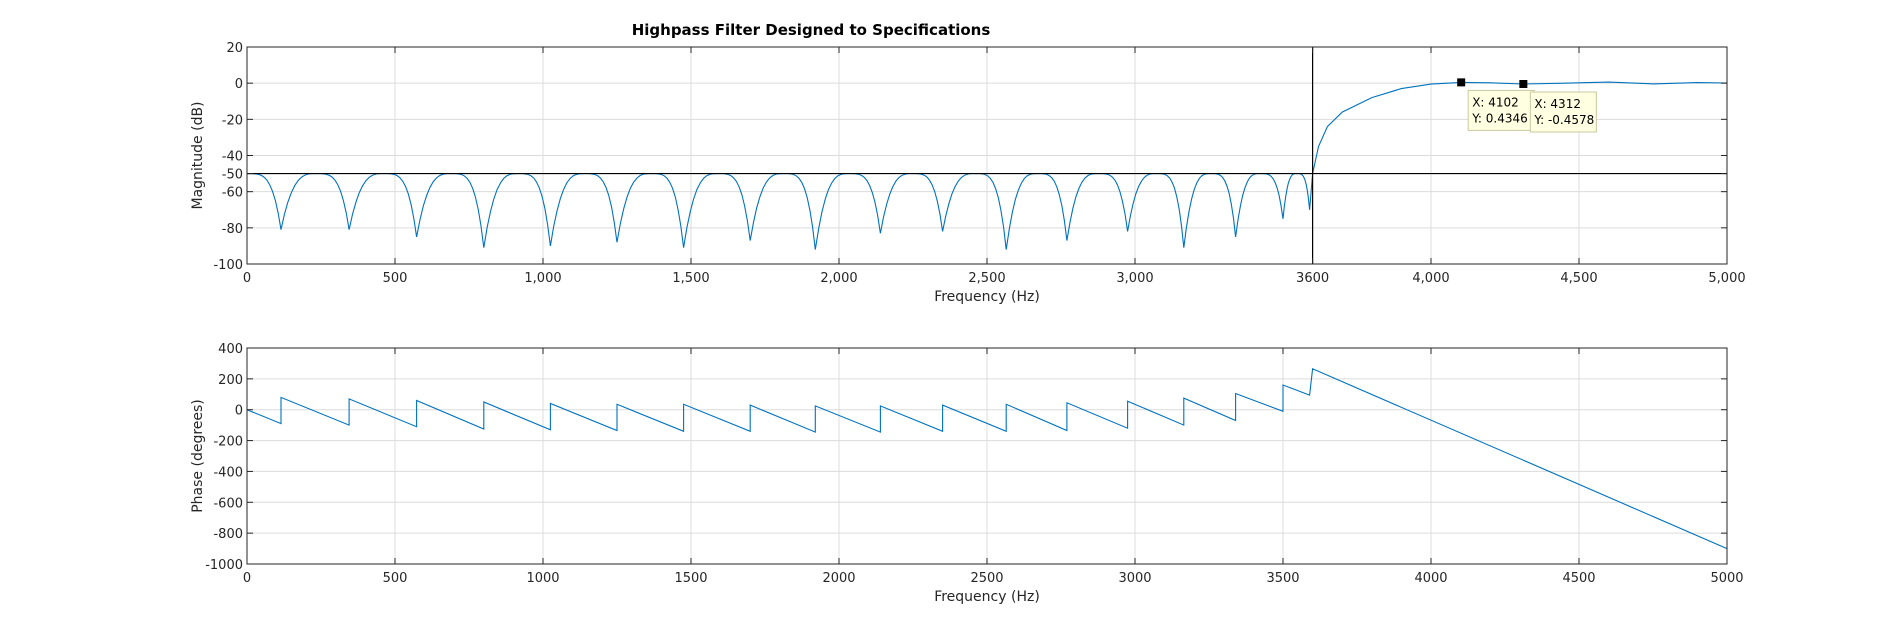  What do you see at coordinates (228, 534) in the screenshot?
I see `phase-ytick-label-6: -800` at bounding box center [228, 534].